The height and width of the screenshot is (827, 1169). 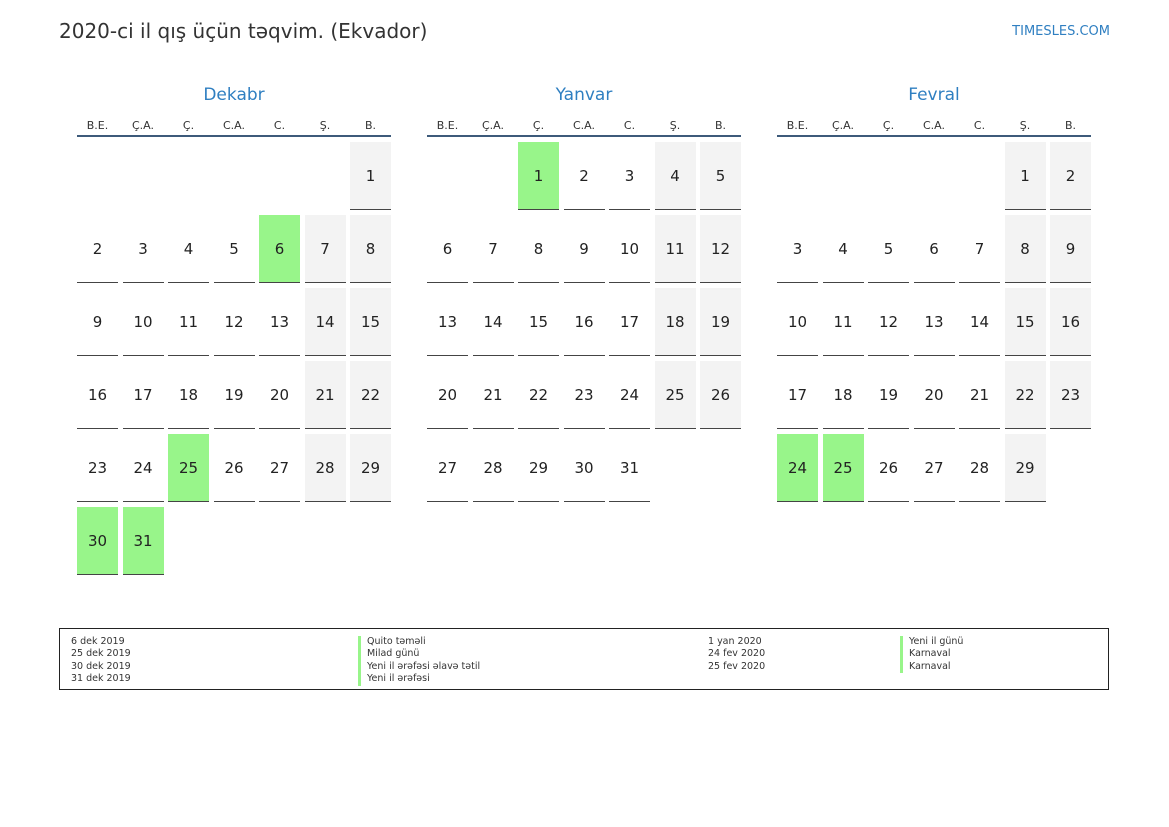 I want to click on holiday-day-cell: 25, so click(x=843, y=468).